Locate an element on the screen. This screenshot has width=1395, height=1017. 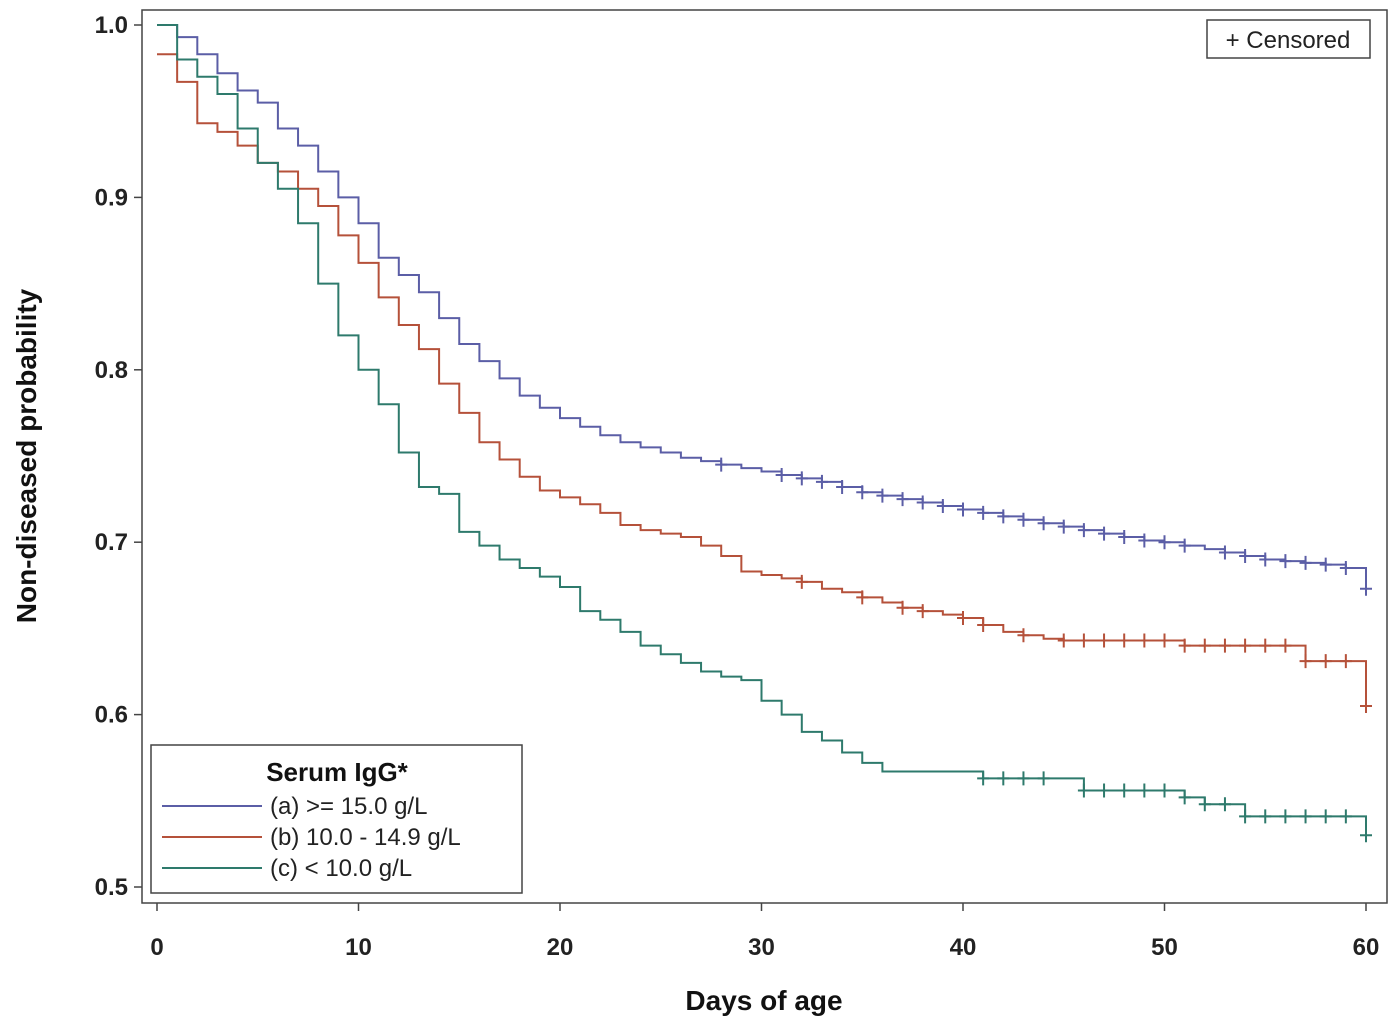
legend-label: (c) < 10.0 g/L is located at coordinates (341, 868).